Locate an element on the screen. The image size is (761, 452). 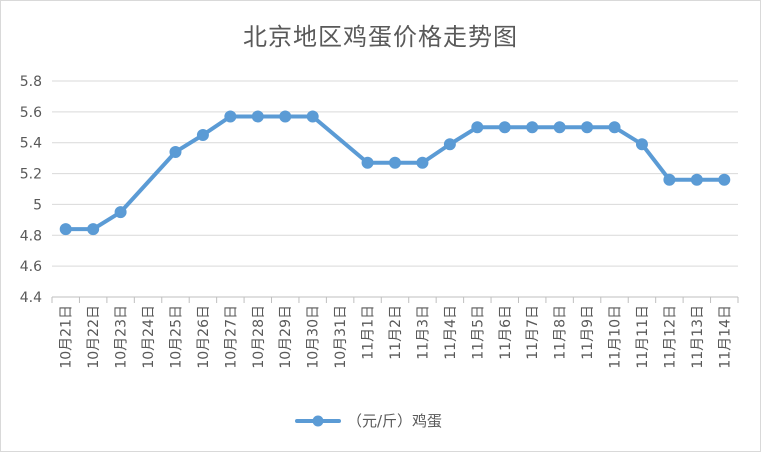
x-tick-label: 11月13日 is located at coordinates (698, 337).